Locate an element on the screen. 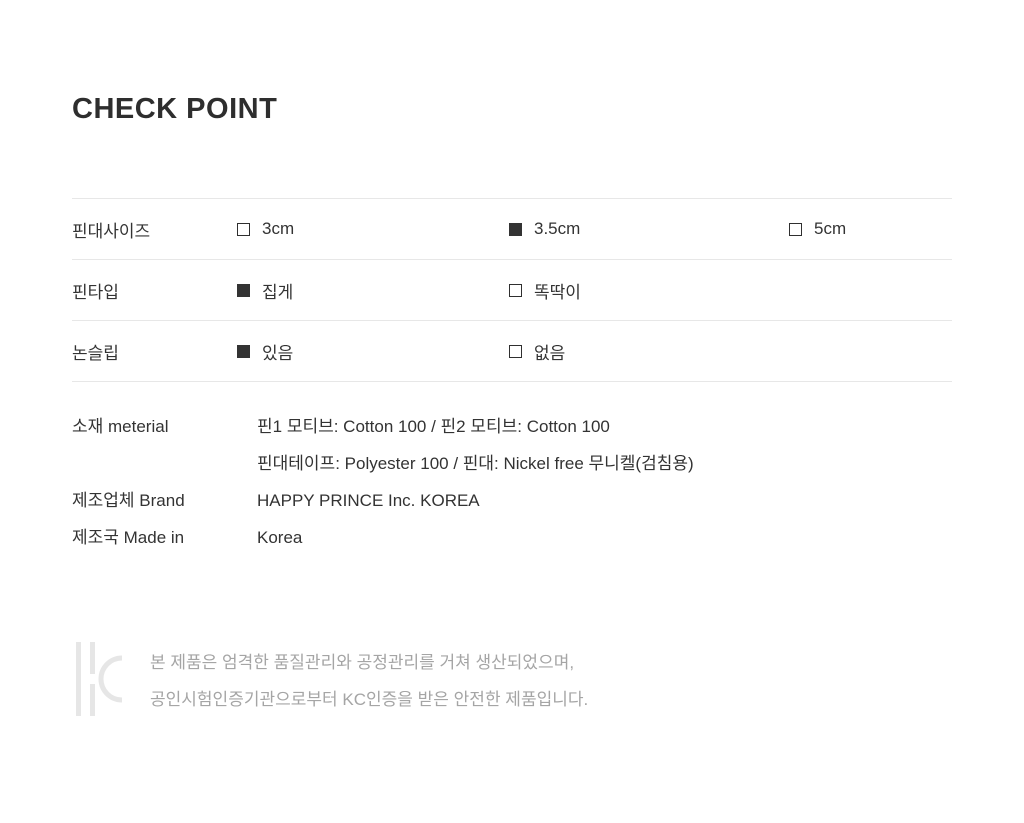  info-value-brand: HAPPY PRINCE Inc. KOREA is located at coordinates (368, 500).